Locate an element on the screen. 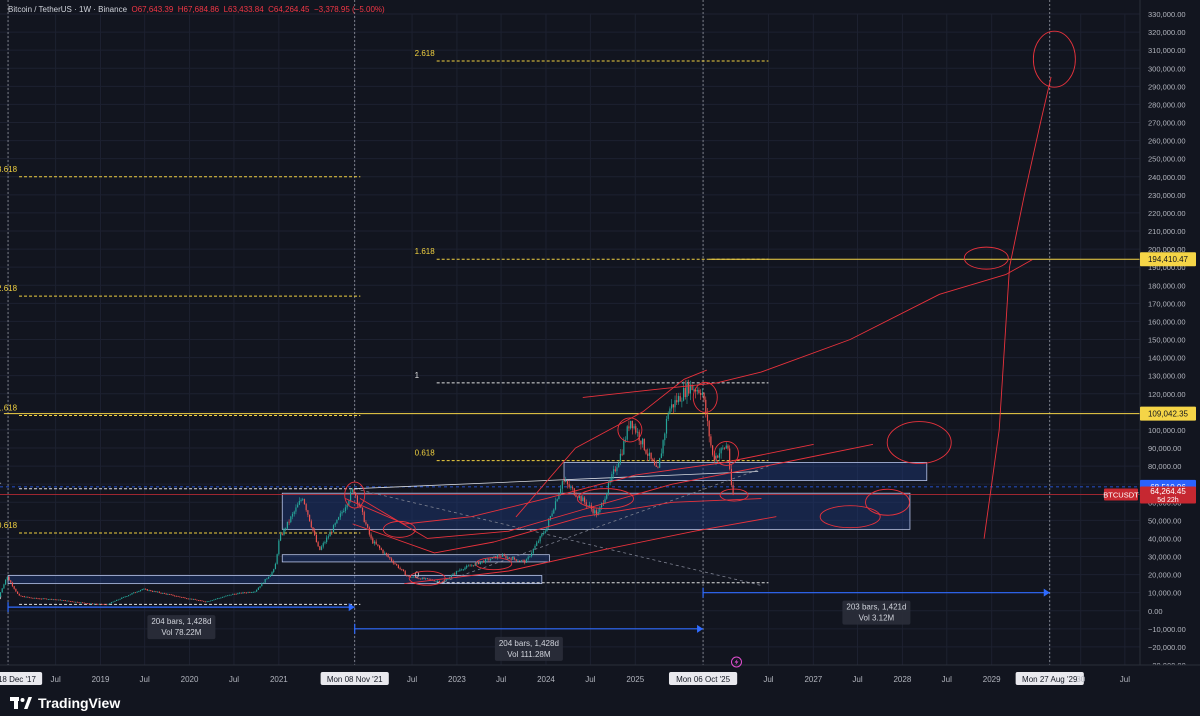 This screenshot has width=1200, height=716. ohlc-open: O67,643.39 is located at coordinates (152, 9).